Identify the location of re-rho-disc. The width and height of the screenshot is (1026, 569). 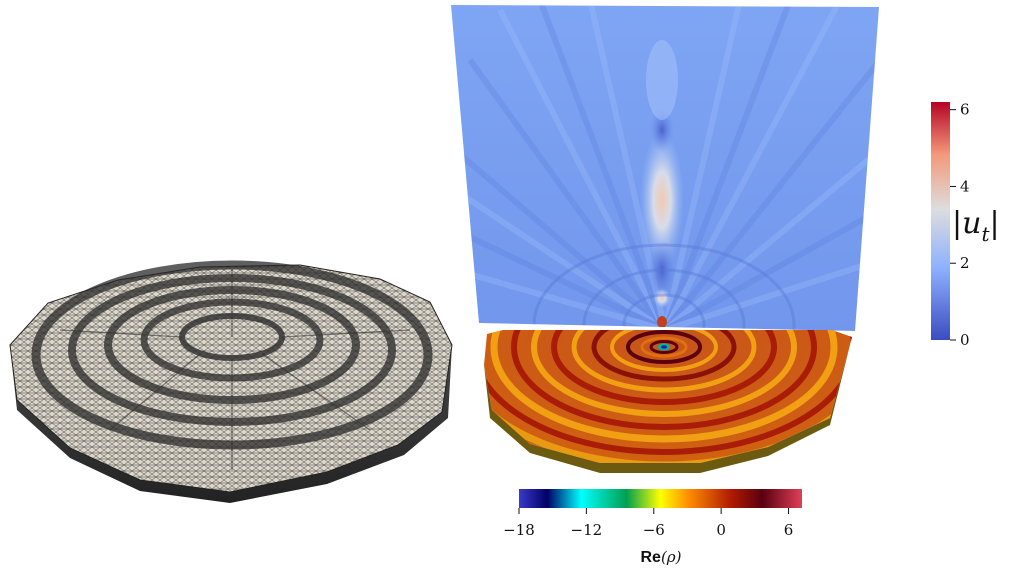
(668, 401).